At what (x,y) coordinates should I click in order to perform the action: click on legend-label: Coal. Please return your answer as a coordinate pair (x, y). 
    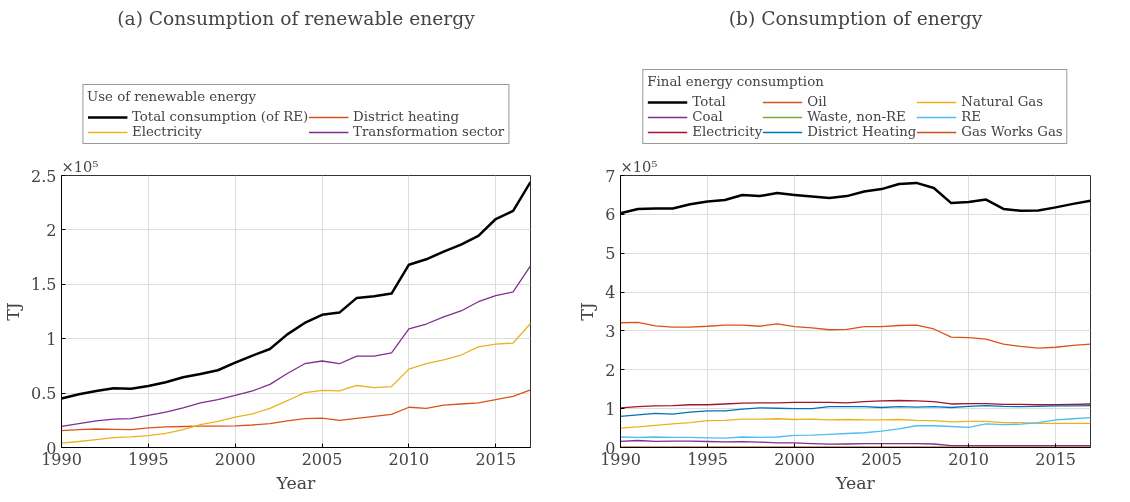
    Looking at the image, I should click on (707, 116).